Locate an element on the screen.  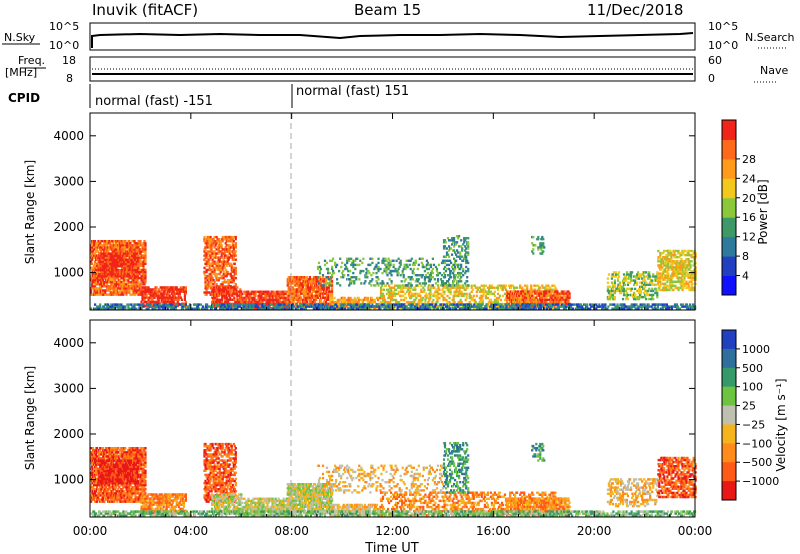
freq-tick-bottom: 8 is located at coordinates (69, 78).